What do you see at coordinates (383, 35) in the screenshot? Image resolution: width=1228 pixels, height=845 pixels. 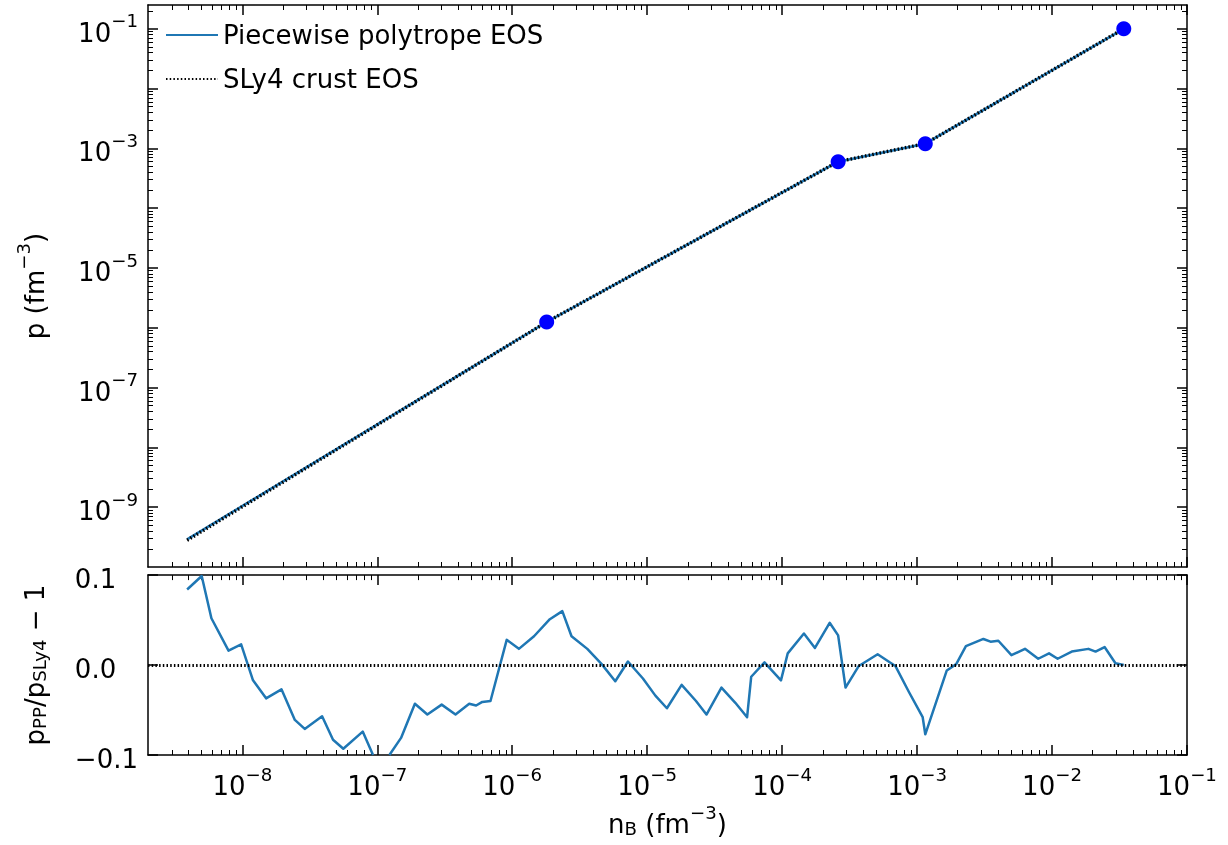 I see `legend-label: Piecewise polytrope EOS` at bounding box center [383, 35].